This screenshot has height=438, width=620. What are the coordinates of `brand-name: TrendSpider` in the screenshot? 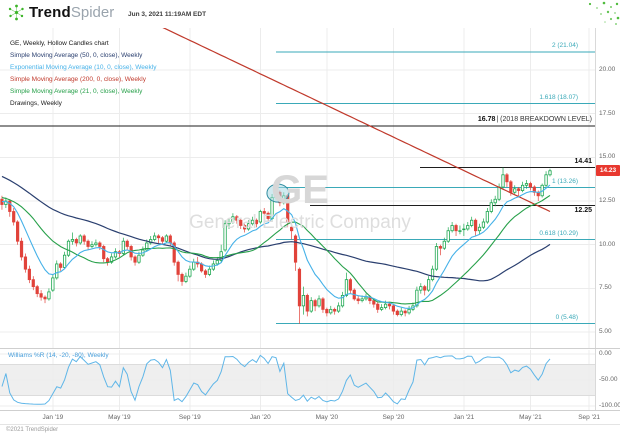 It's located at (71, 12).